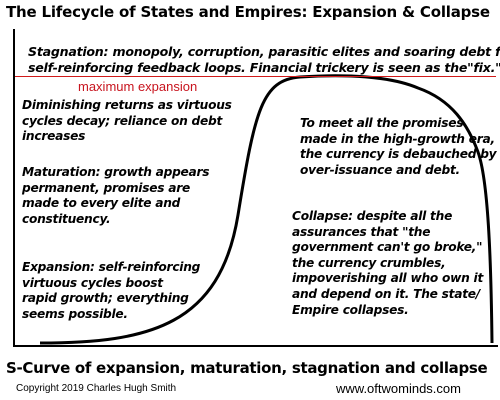 This screenshot has width=500, height=400. I want to click on collapse-line-6: and depend on it. The state/, so click(386, 293).